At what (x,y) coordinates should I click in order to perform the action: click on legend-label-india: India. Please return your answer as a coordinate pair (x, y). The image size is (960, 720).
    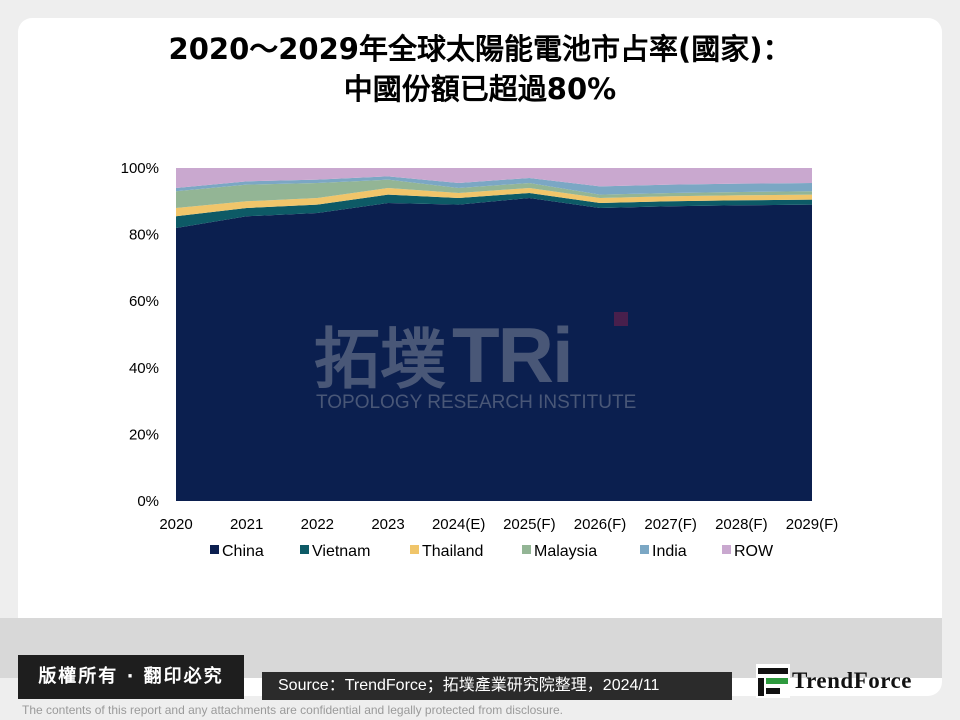
    Looking at the image, I should click on (669, 551).